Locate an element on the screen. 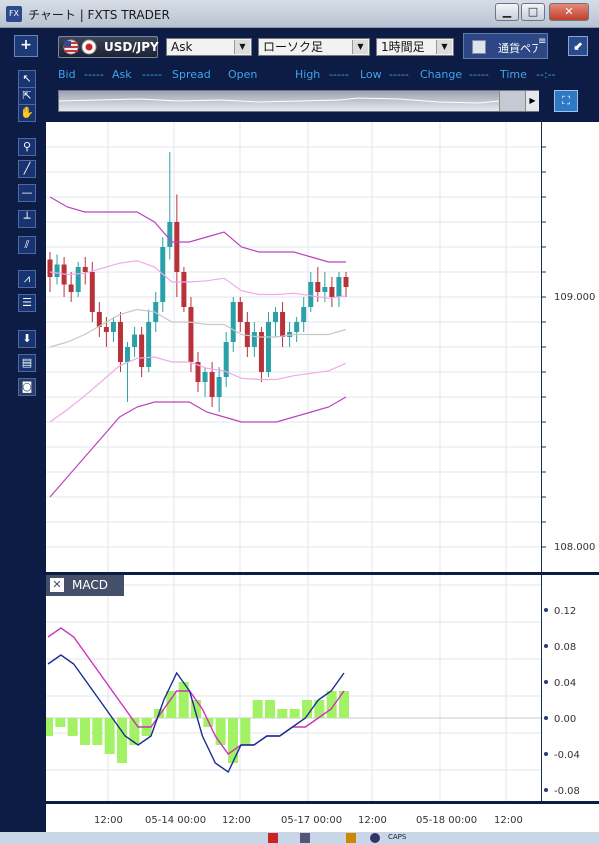 This screenshot has height=844, width=599. close-button: ✕ is located at coordinates (569, 12).